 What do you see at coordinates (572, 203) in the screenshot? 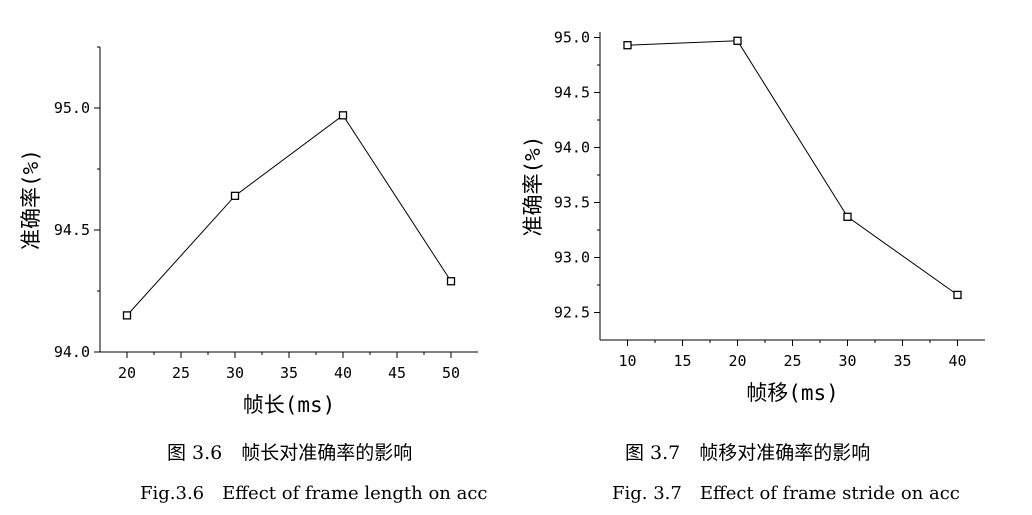
I see `c1-y-tick-label: 93.5` at bounding box center [572, 203].